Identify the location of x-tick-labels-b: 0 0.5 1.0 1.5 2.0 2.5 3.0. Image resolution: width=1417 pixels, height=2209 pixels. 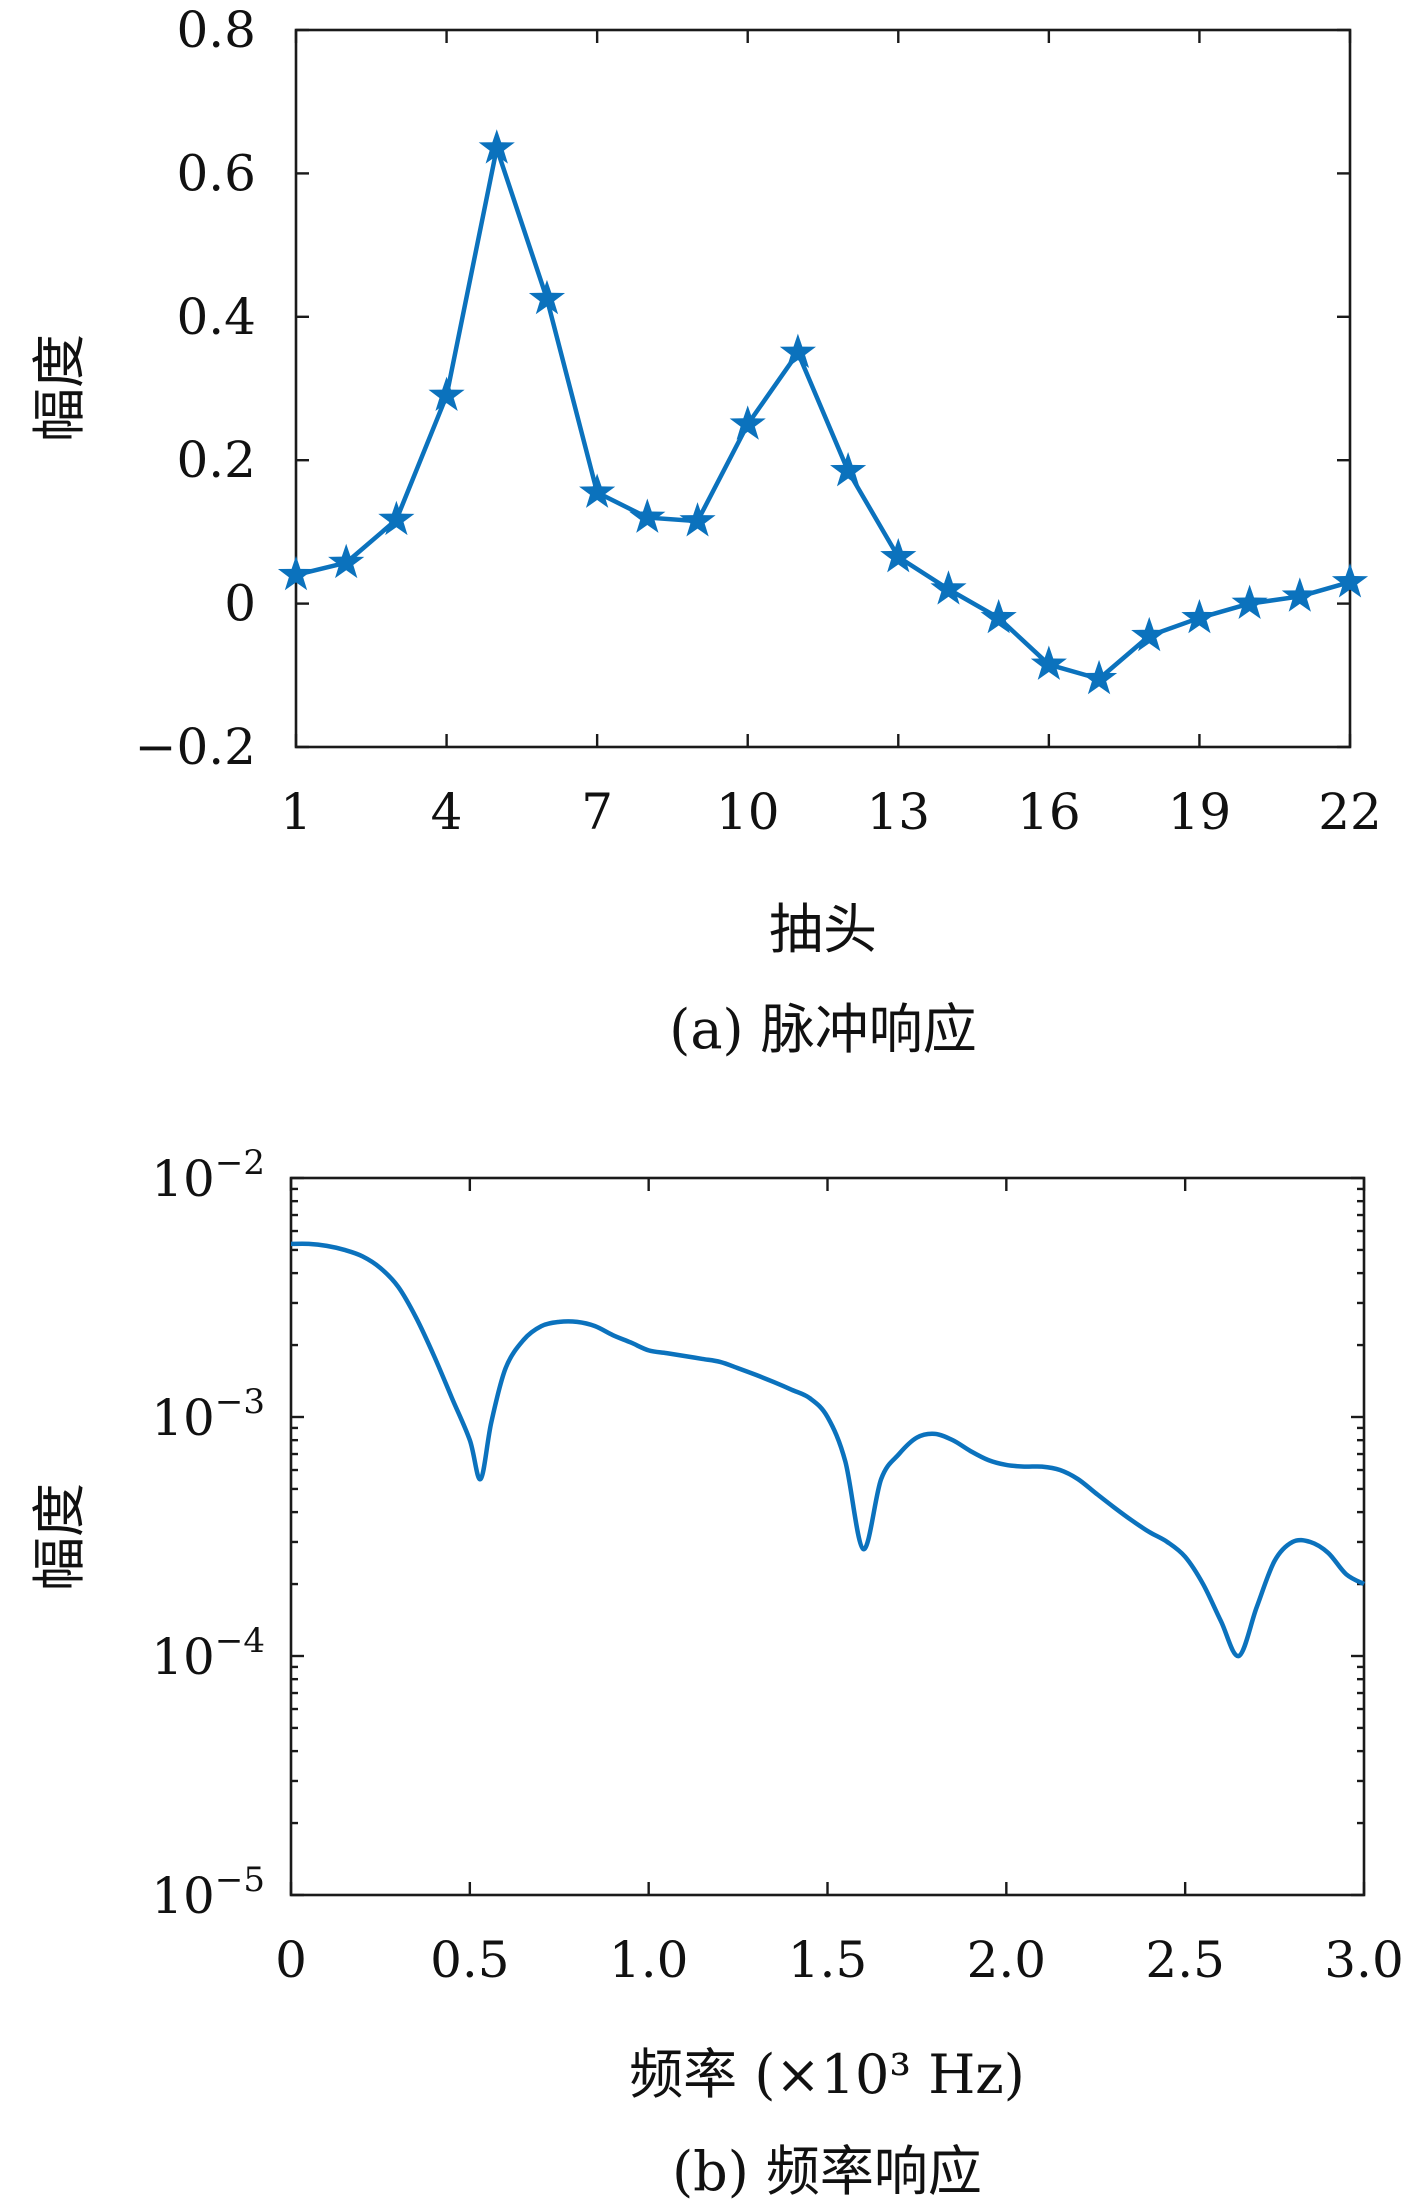
(839, 1960).